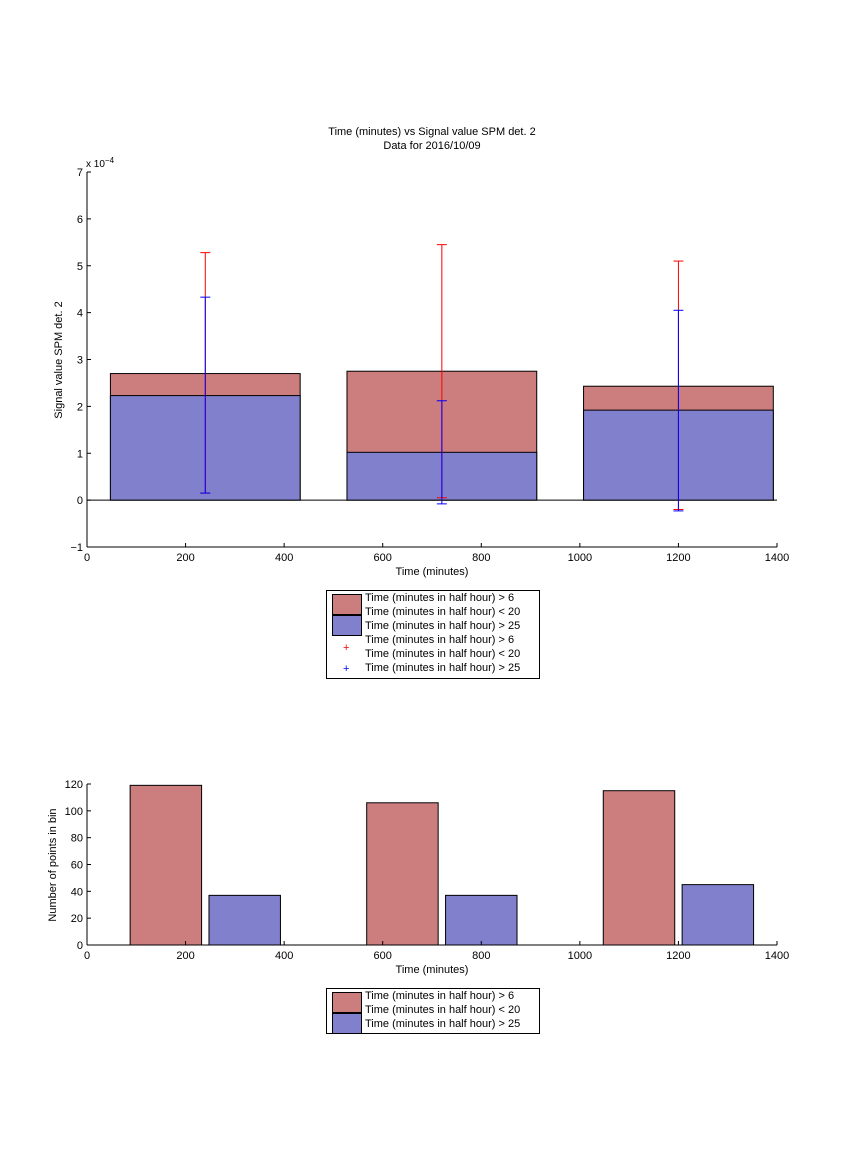  I want to click on legend-marker-red: +, so click(346, 648).